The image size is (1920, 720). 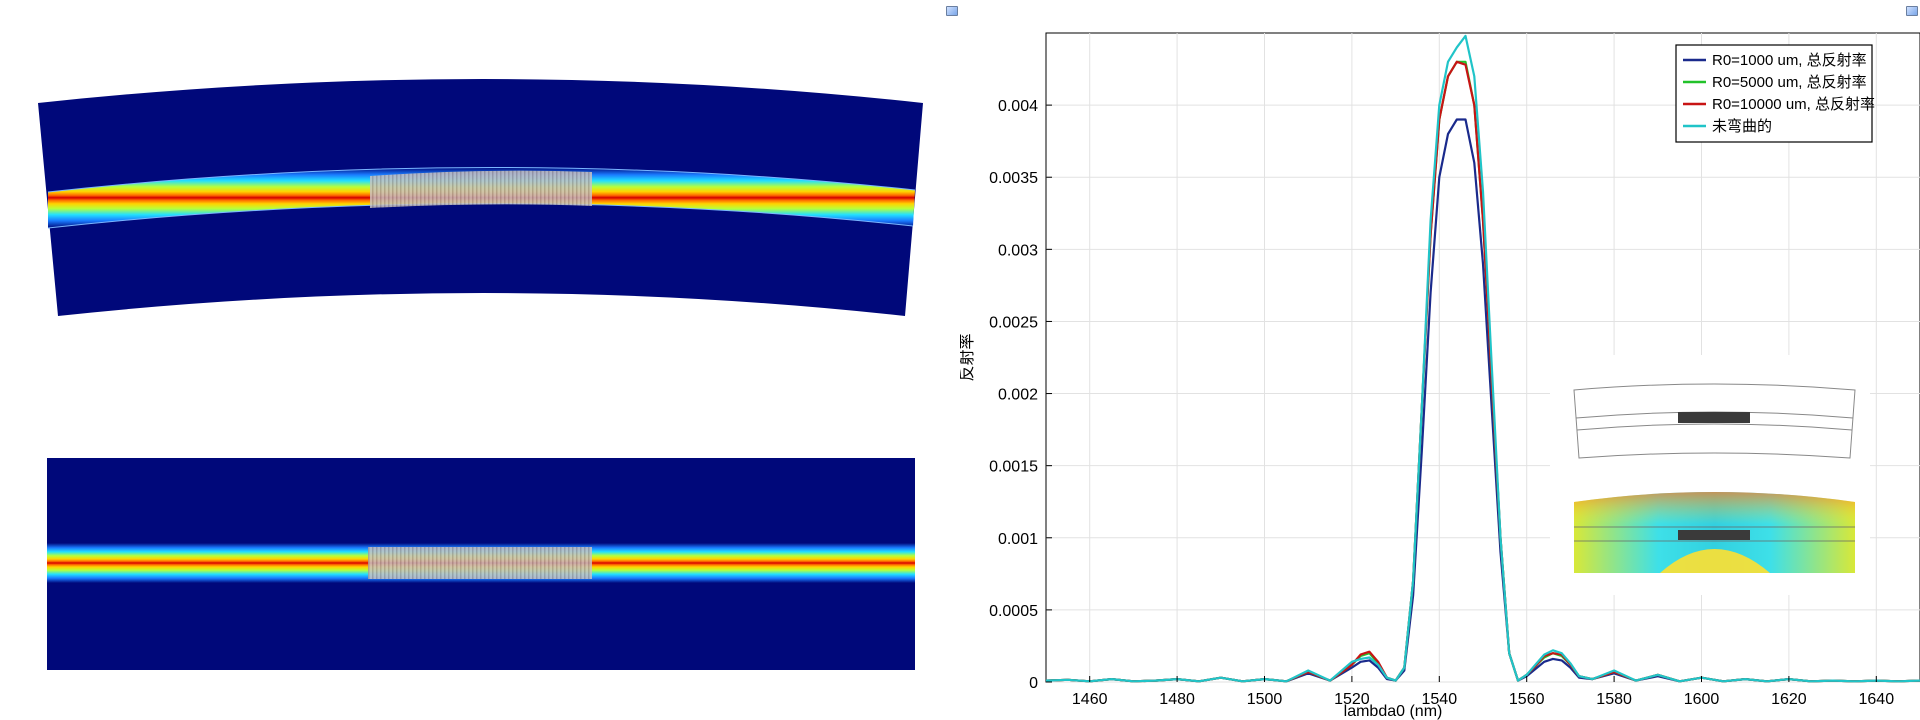 What do you see at coordinates (1789, 699) in the screenshot?
I see `x-tick-label: 1620` at bounding box center [1789, 699].